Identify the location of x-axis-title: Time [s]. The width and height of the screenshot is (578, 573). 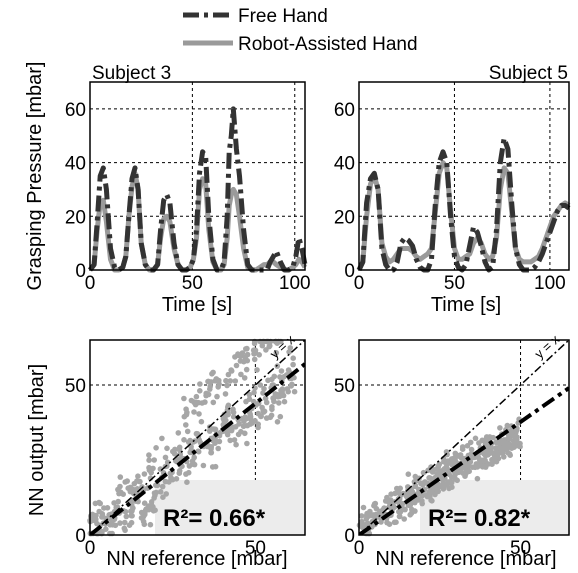
(197, 305).